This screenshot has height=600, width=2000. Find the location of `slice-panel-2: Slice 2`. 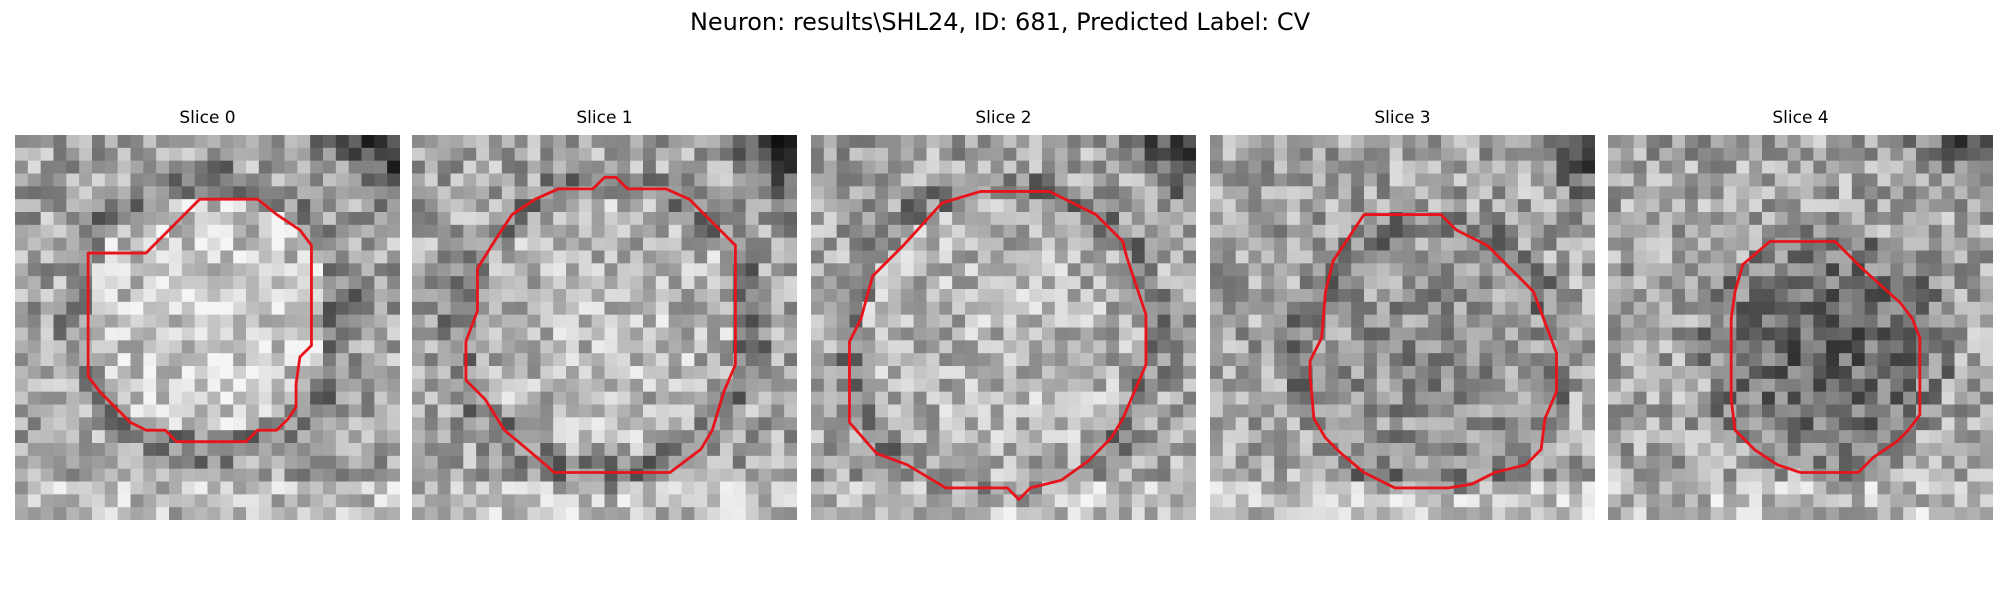

slice-panel-2: Slice 2 is located at coordinates (1003, 315).